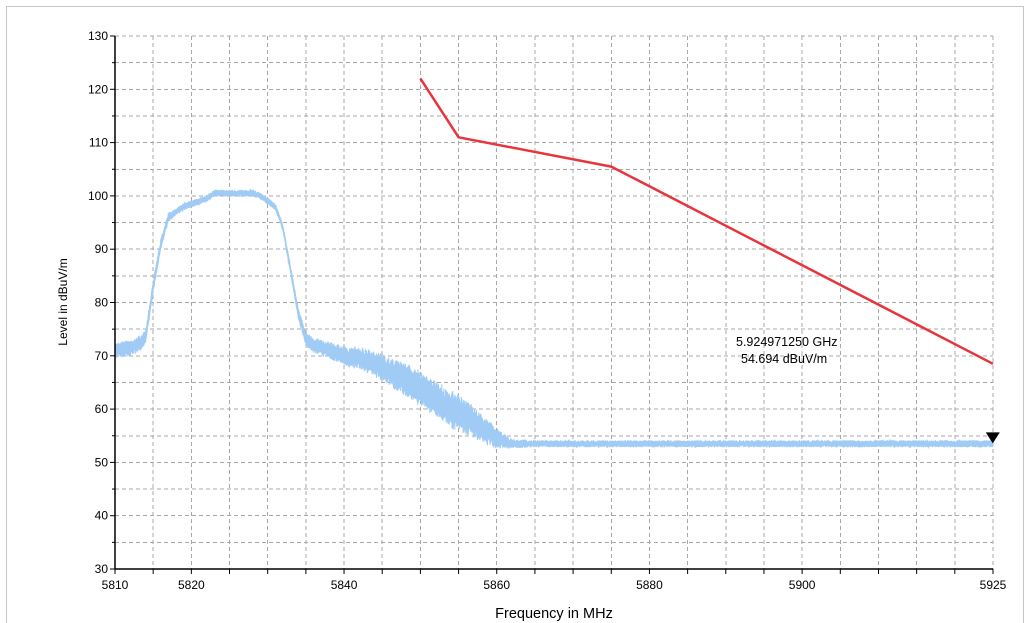 This screenshot has width=1032, height=623. I want to click on y-tick-label: 120, so click(98, 89).